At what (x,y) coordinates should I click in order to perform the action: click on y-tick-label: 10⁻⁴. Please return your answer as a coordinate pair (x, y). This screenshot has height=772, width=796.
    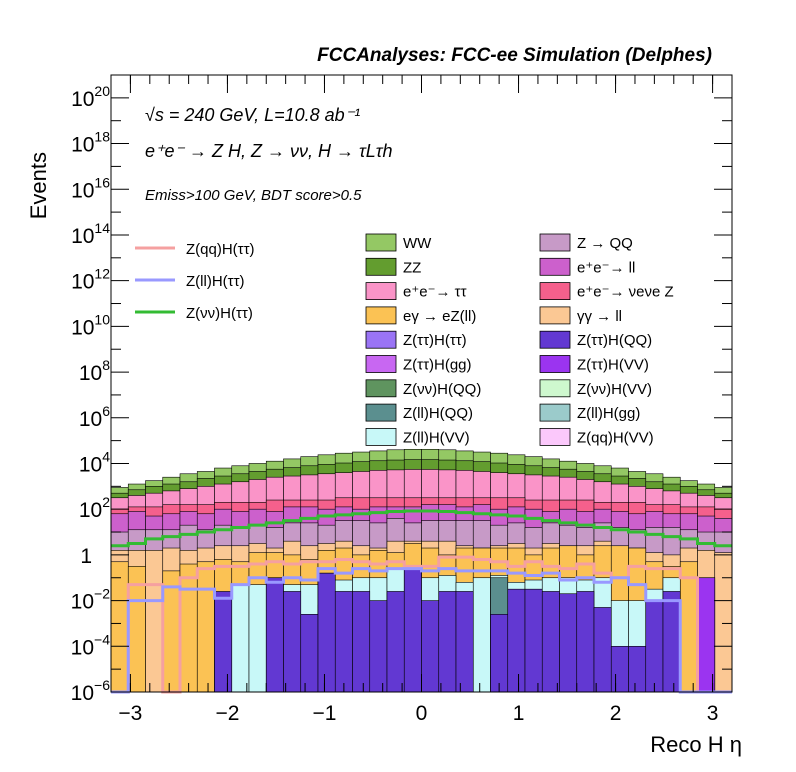
    Looking at the image, I should click on (91, 645).